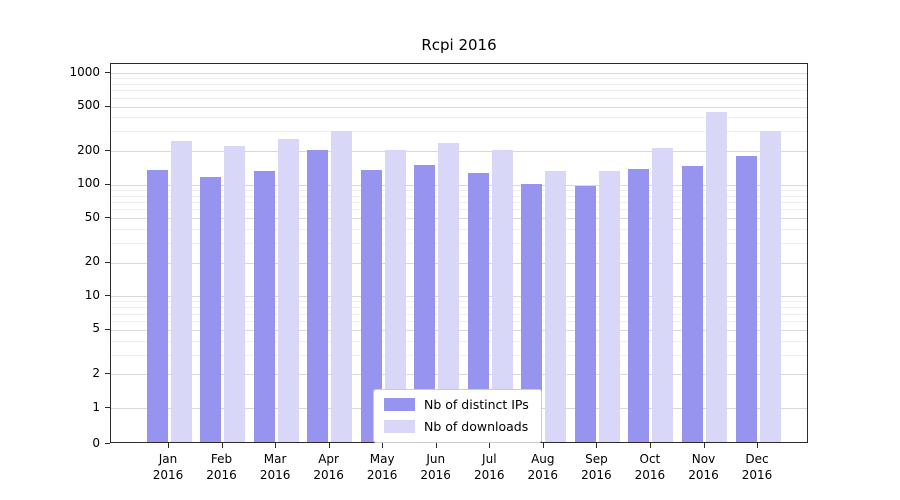 The height and width of the screenshot is (500, 900). Describe the element at coordinates (96, 442) in the screenshot. I see `y-tick-label: 0` at that location.